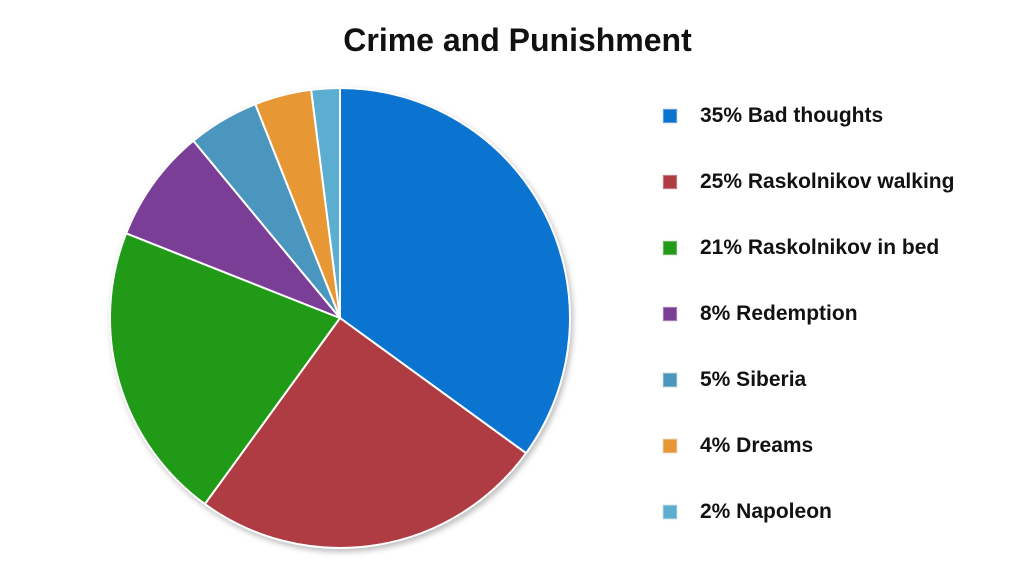  What do you see at coordinates (670, 512) in the screenshot?
I see `legend-swatch-napoleon` at bounding box center [670, 512].